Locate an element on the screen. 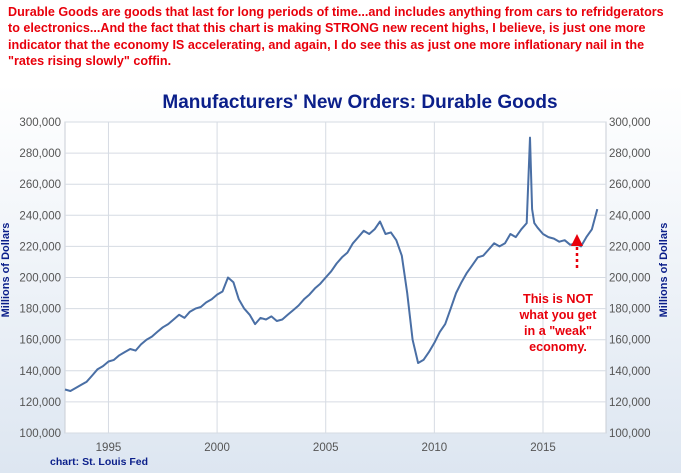 This screenshot has height=473, width=681. y-tick-label-right: 200,000 is located at coordinates (630, 279).